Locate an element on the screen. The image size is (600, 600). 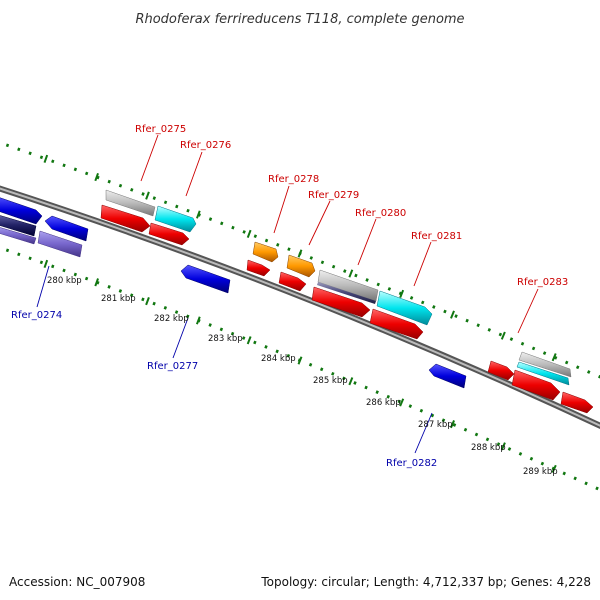
tick-label: 289 kbp is located at coordinates (540, 472).